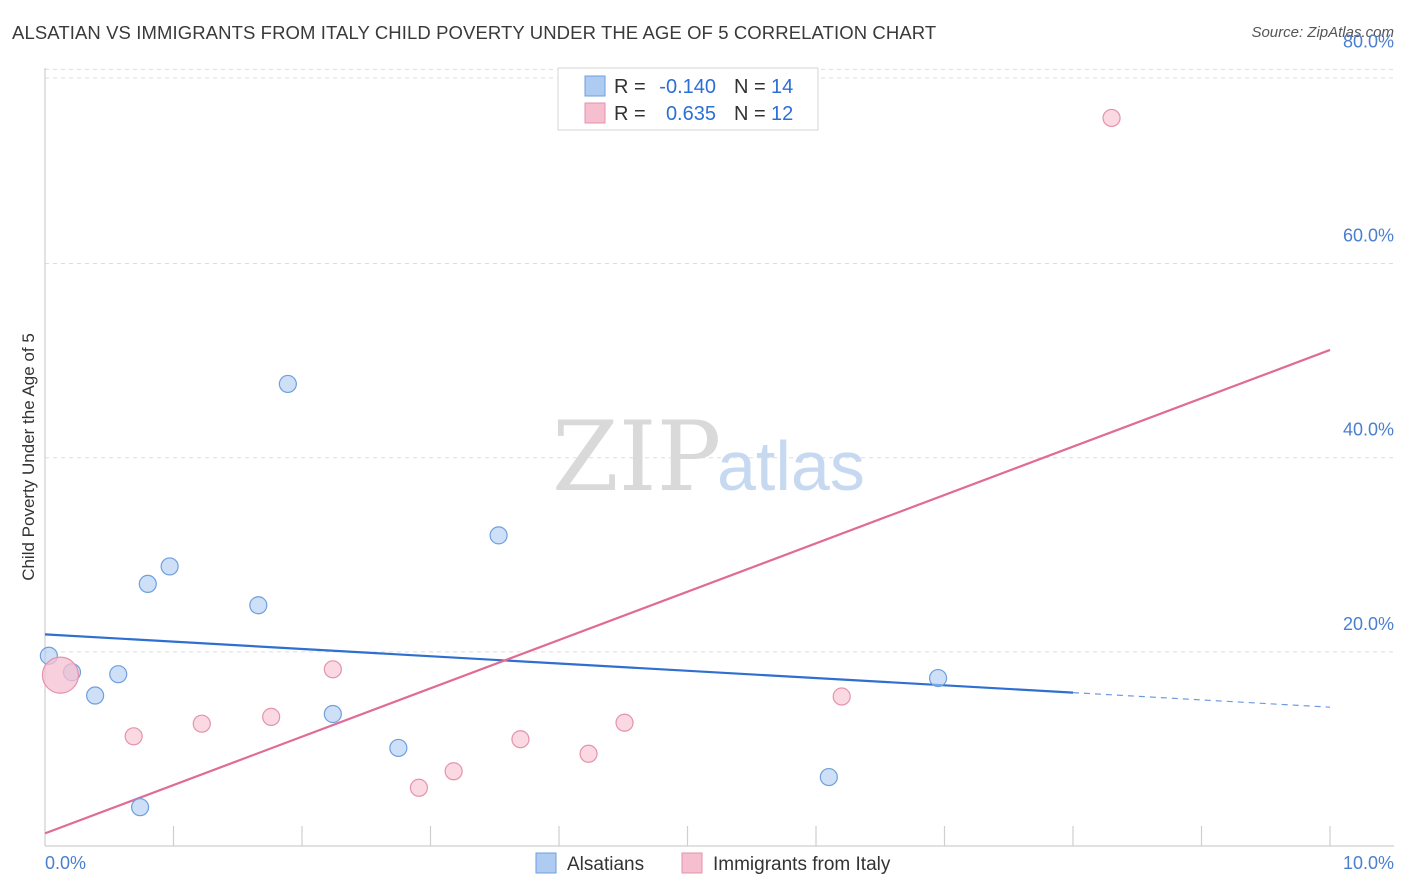  I want to click on x-axis-ticks, so click(751, 836).